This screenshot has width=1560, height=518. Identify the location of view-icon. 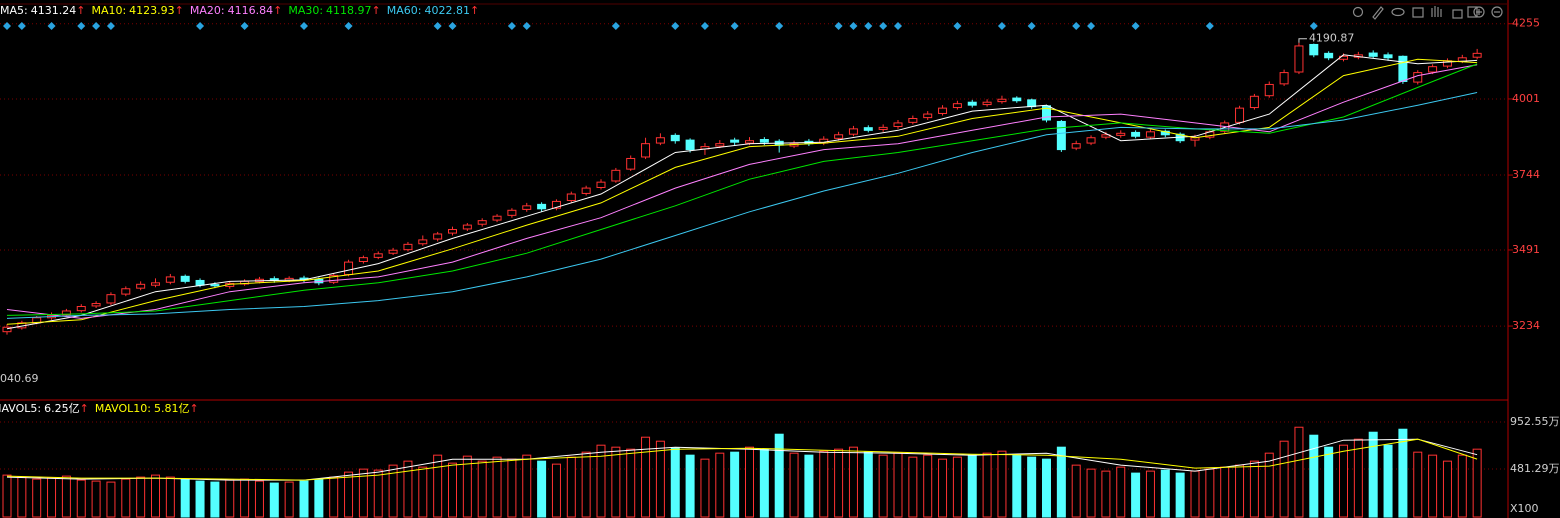
(1398, 12).